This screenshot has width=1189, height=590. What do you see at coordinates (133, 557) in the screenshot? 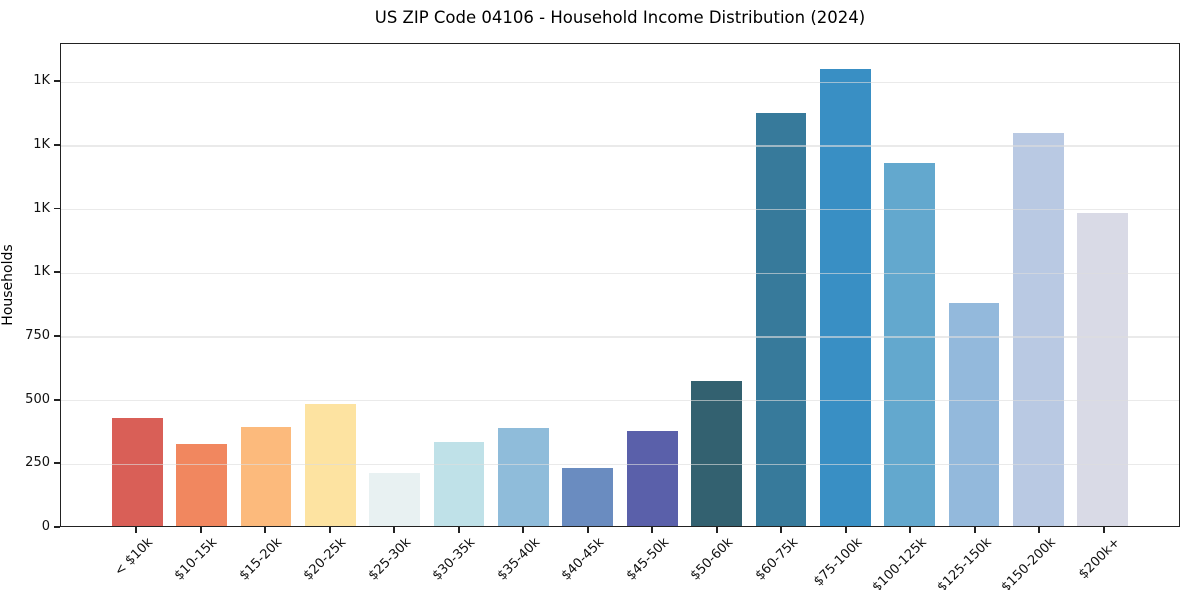
I see `x-tick-label-text: < $10k` at bounding box center [133, 557].